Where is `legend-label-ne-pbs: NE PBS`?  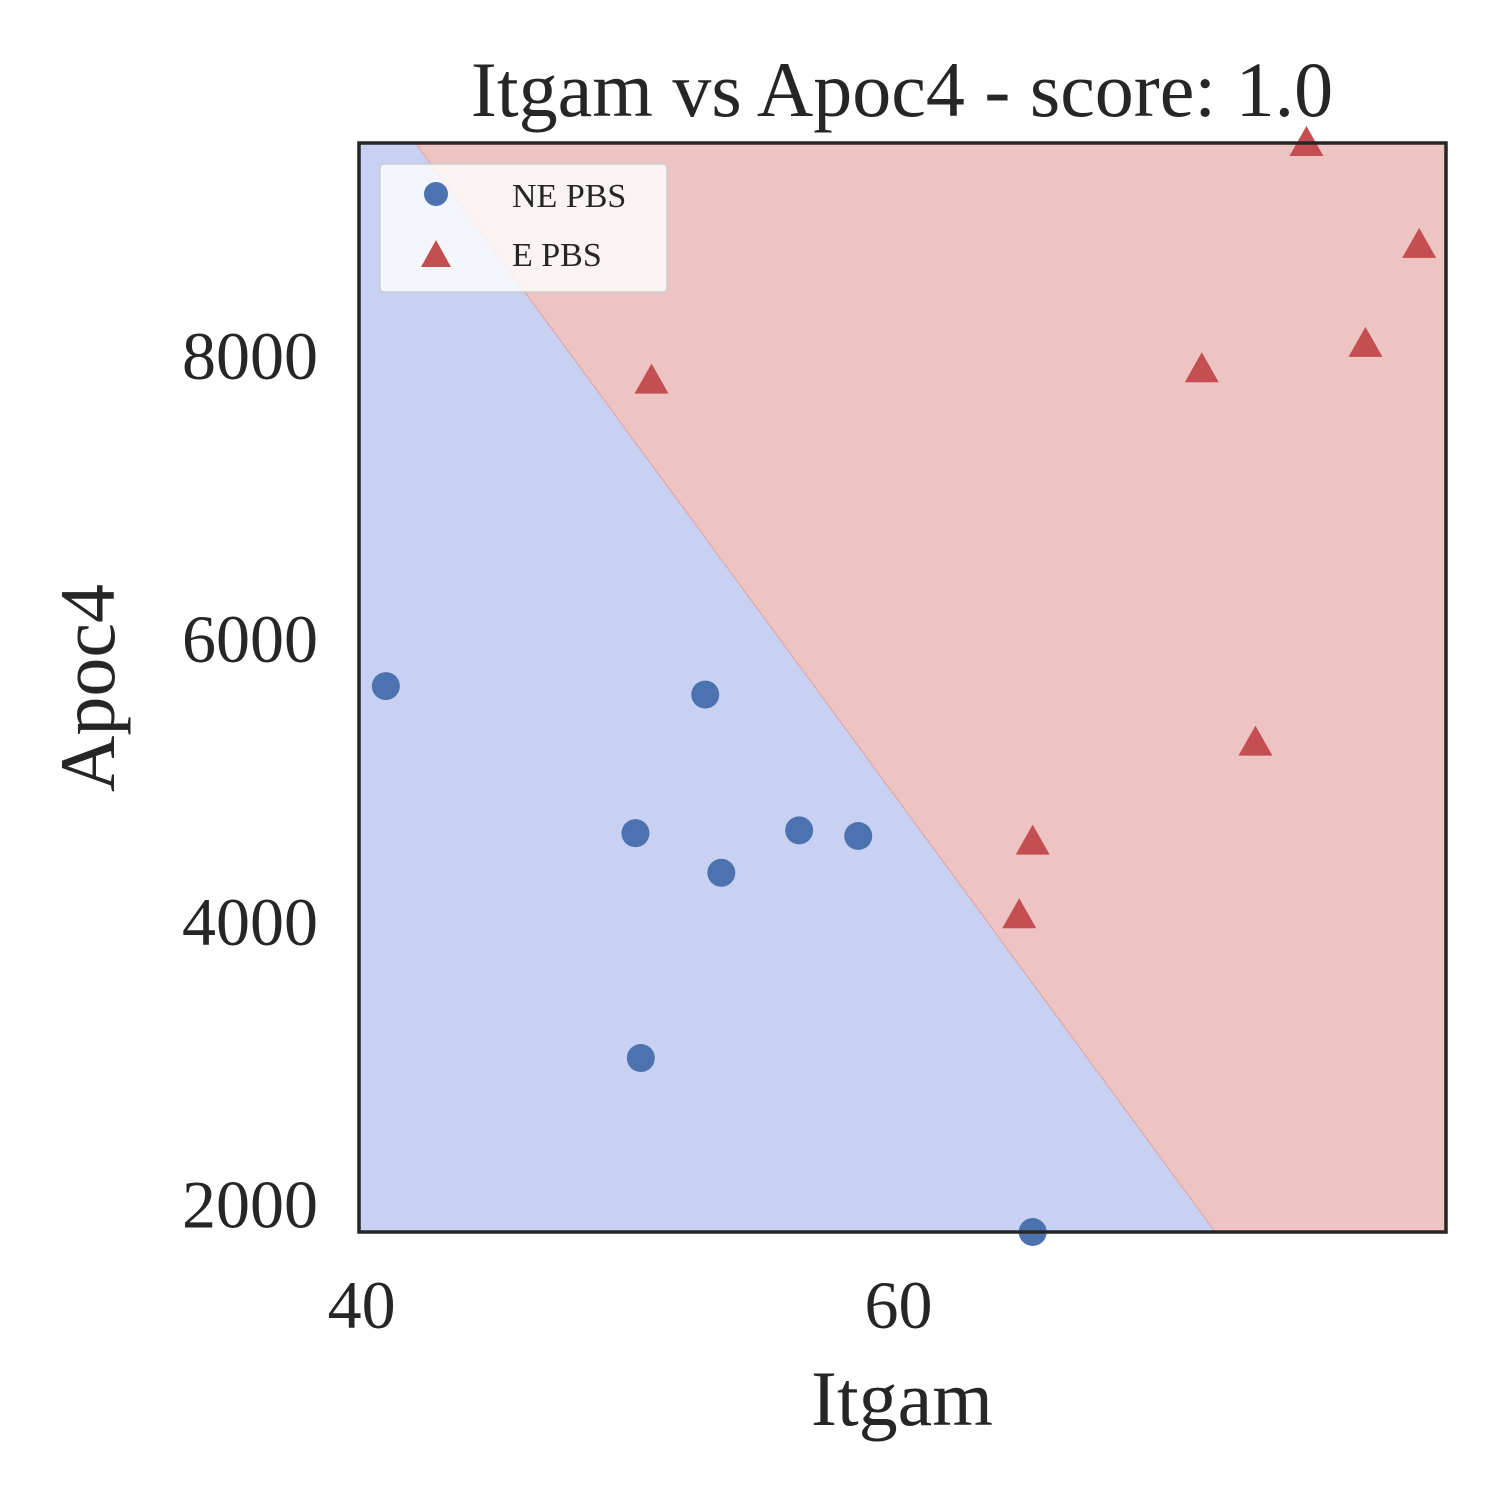
legend-label-ne-pbs: NE PBS is located at coordinates (569, 196).